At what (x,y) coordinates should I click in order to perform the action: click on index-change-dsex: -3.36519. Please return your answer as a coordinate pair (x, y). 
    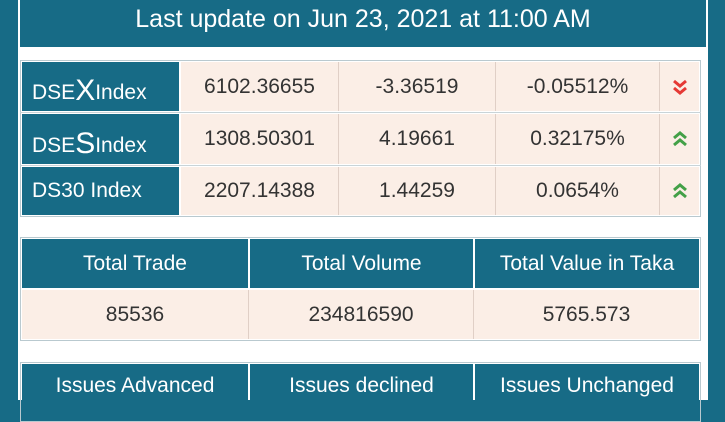
    Looking at the image, I should click on (417, 86).